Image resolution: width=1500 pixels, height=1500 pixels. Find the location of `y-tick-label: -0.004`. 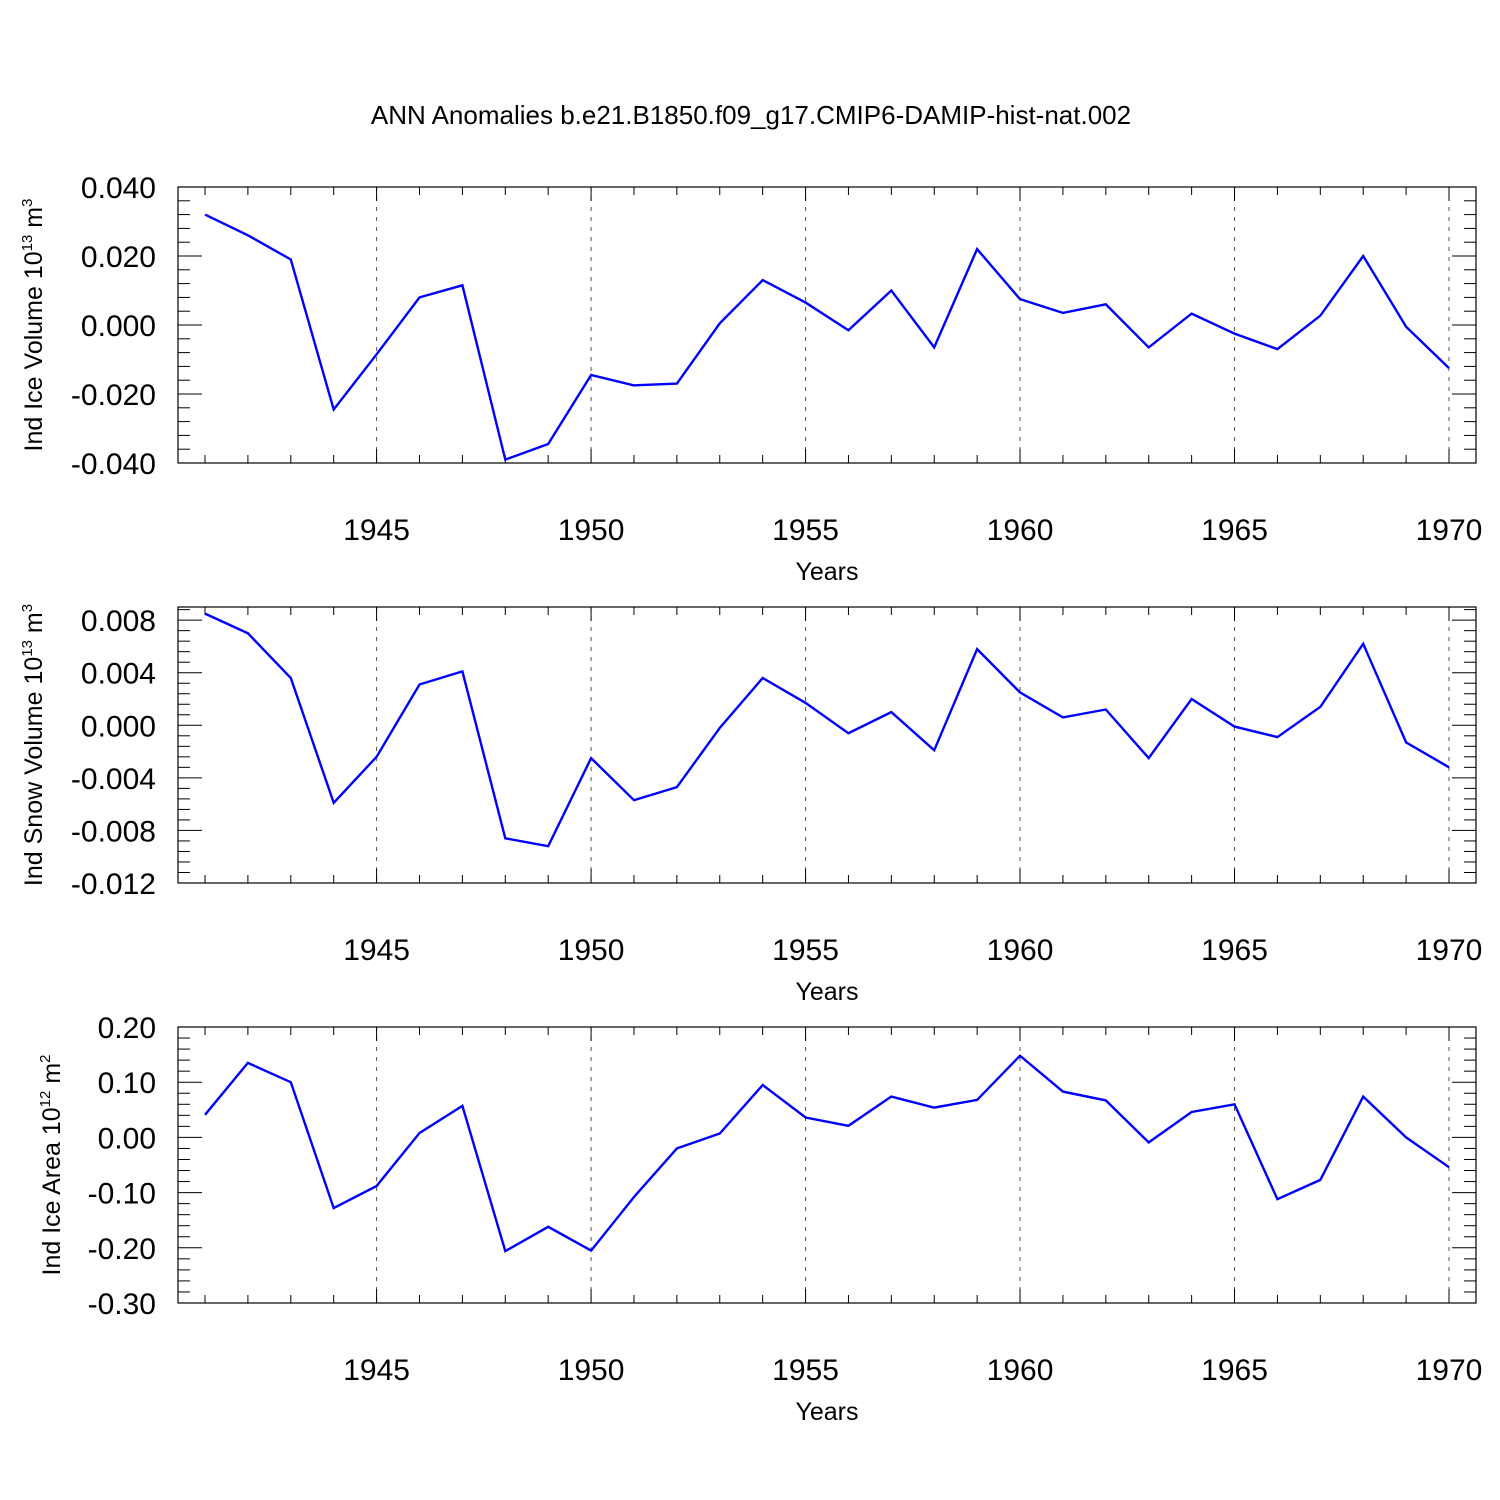

y-tick-label: -0.004 is located at coordinates (113, 779).